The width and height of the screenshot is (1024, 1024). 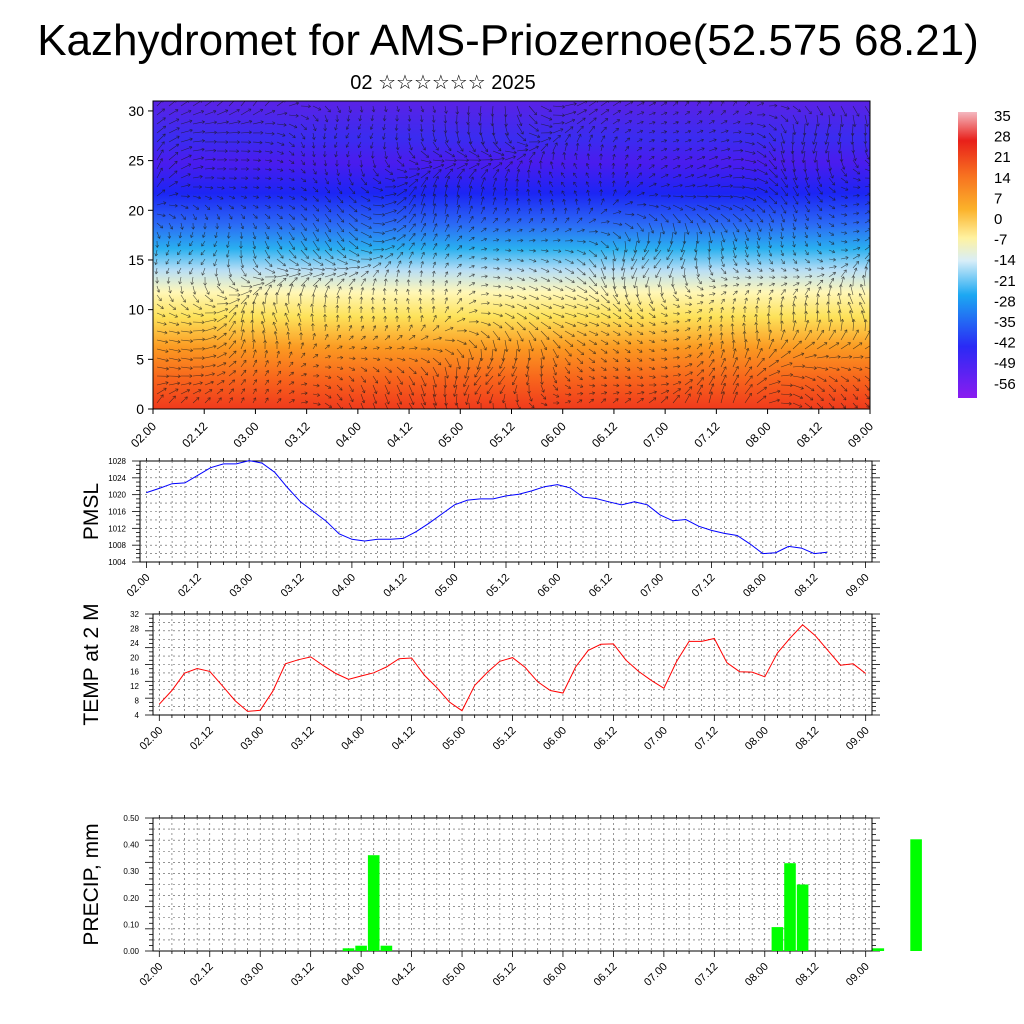 I want to click on y-tick-label: 8, so click(x=137, y=701).